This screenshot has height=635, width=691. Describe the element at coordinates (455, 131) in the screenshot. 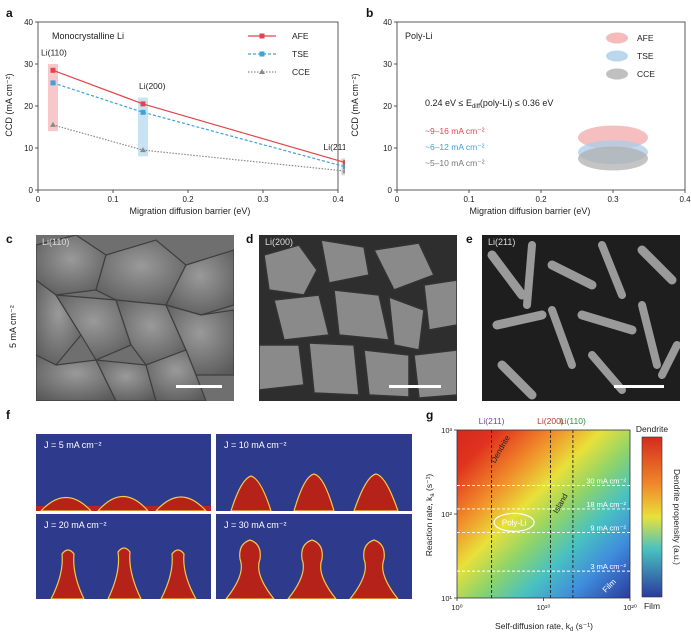

I see `chart-b-range-afe: ~9–16 mA cm⁻²` at that location.